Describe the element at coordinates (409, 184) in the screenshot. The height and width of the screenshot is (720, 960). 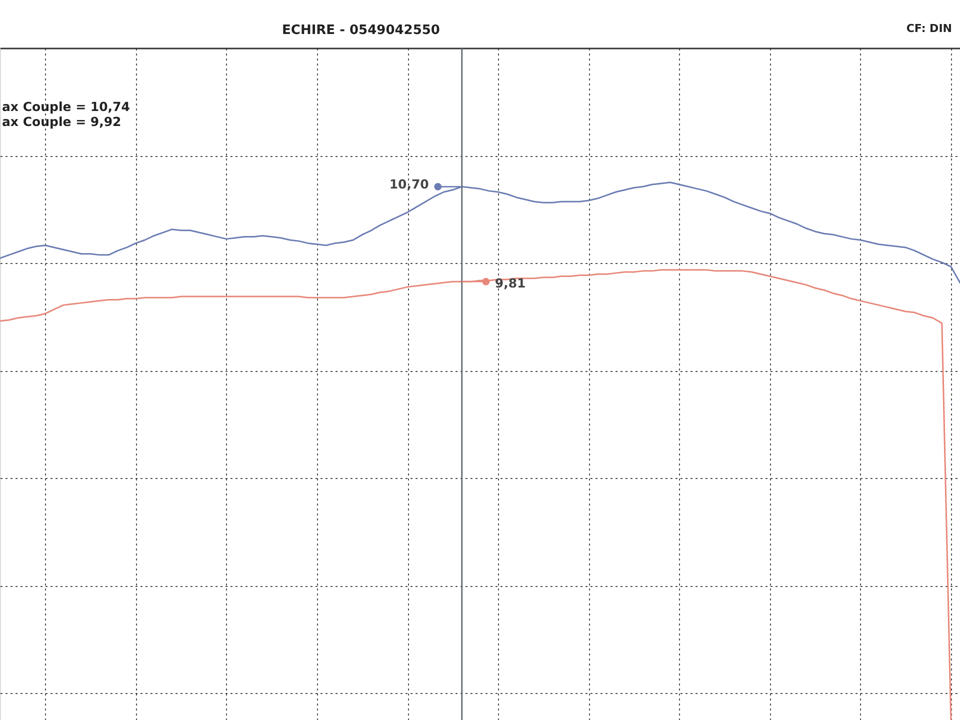
I see `data-label: 10,70` at that location.